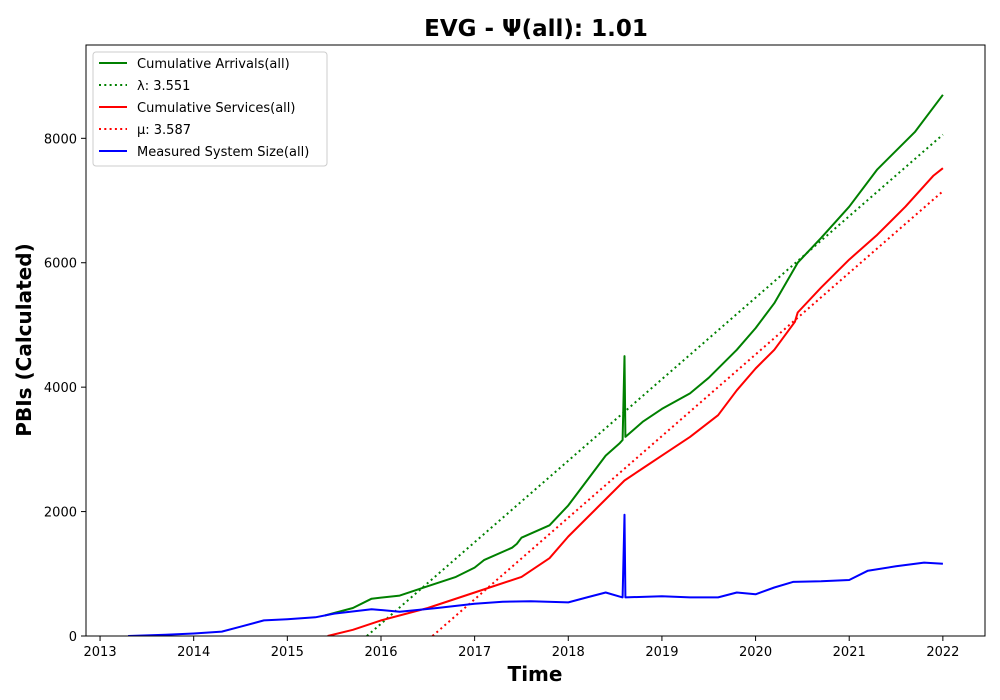 Image resolution: width=1000 pixels, height=700 pixels. Describe the element at coordinates (849, 652) in the screenshot. I see `x-tick-label: 2021` at that location.